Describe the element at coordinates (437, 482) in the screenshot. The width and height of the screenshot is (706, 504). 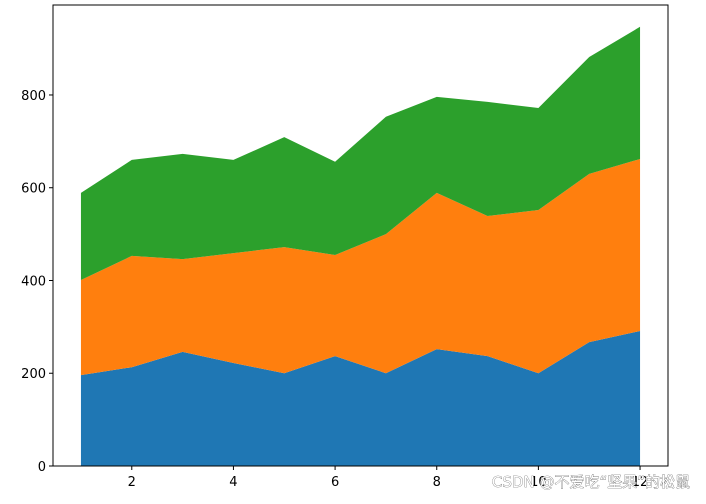
I see `x-tick-label: 8` at that location.